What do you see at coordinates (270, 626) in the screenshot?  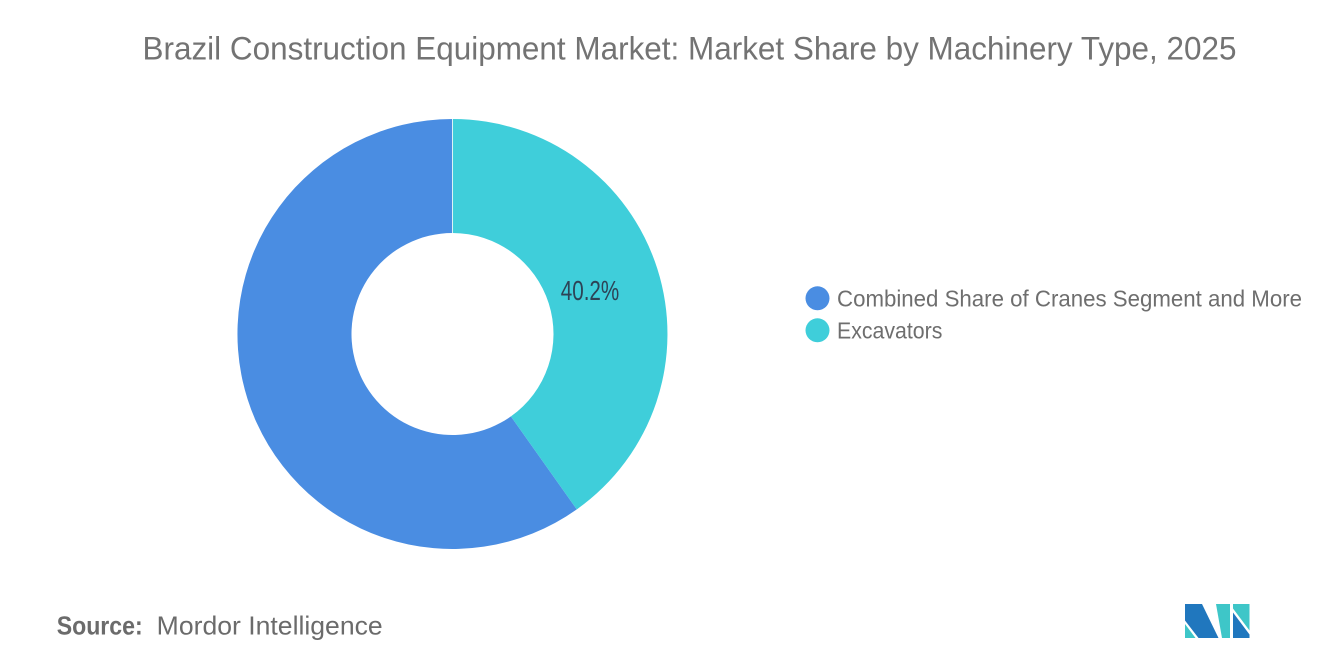 I see `svg-text: Mordor Intelligence` at bounding box center [270, 626].